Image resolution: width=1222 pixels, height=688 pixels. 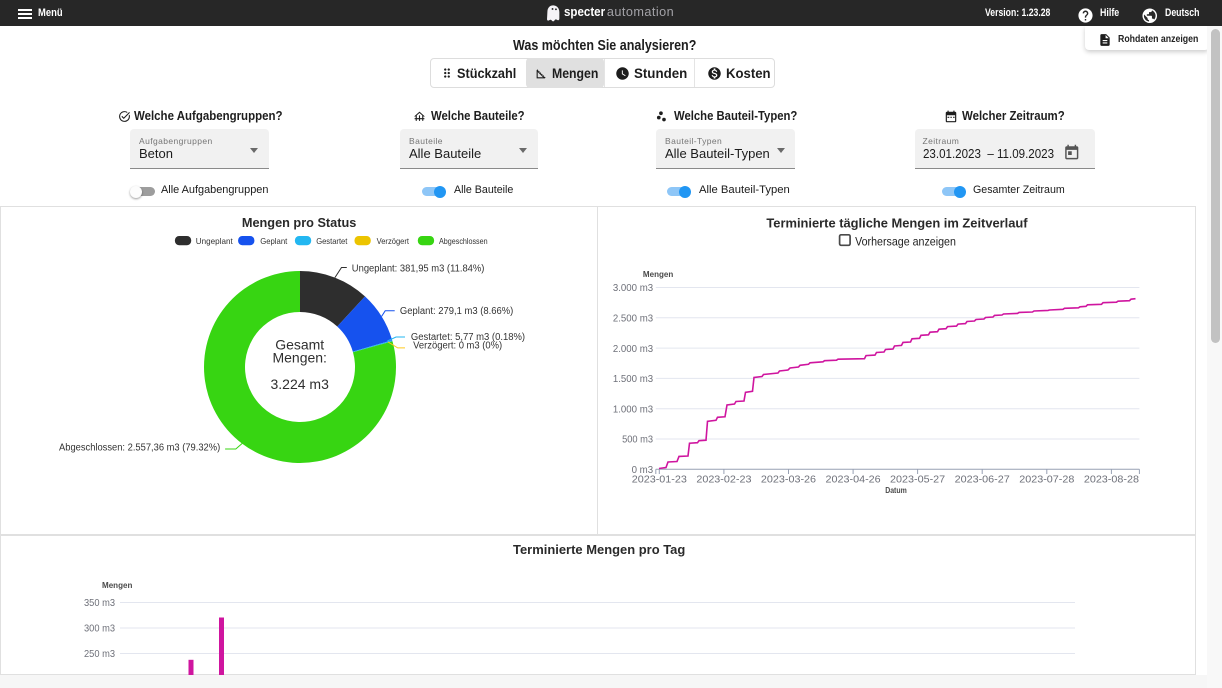 I want to click on svg-text: Geplant: 279,1 m3 (8.66%), so click(x=456, y=311).